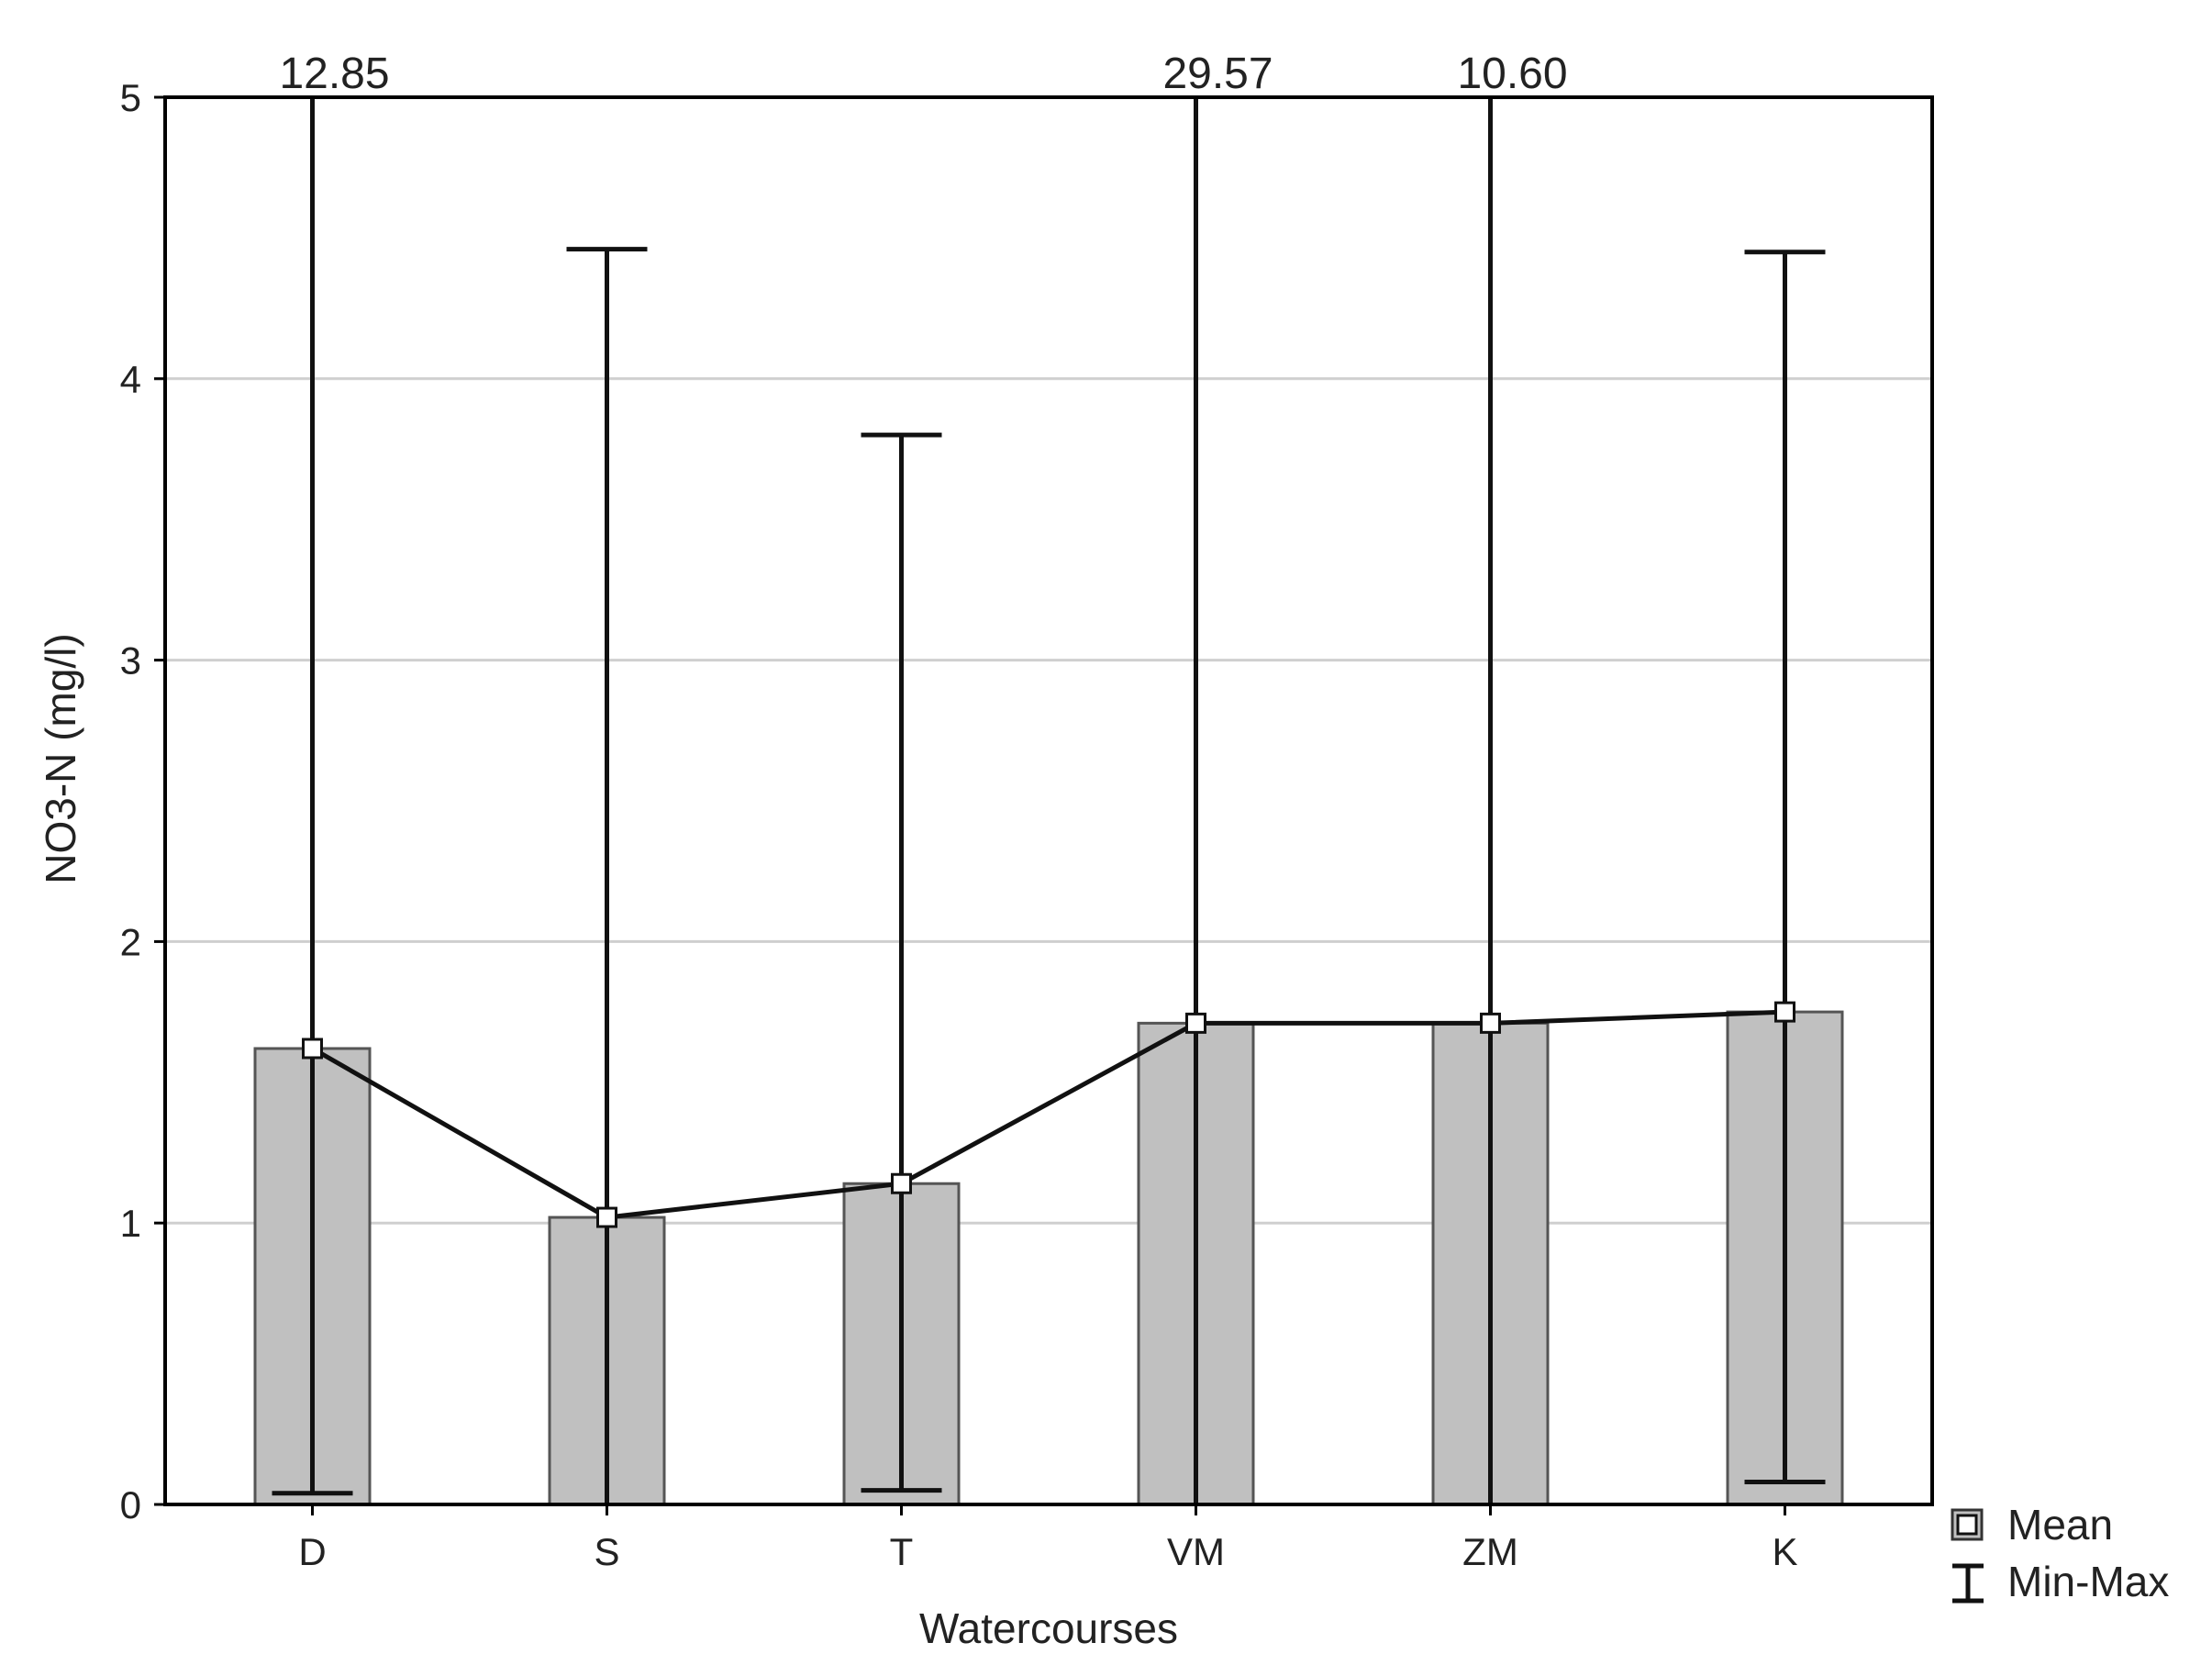 The image size is (2212, 1676). I want to click on mean-marker-S, so click(606, 1217).